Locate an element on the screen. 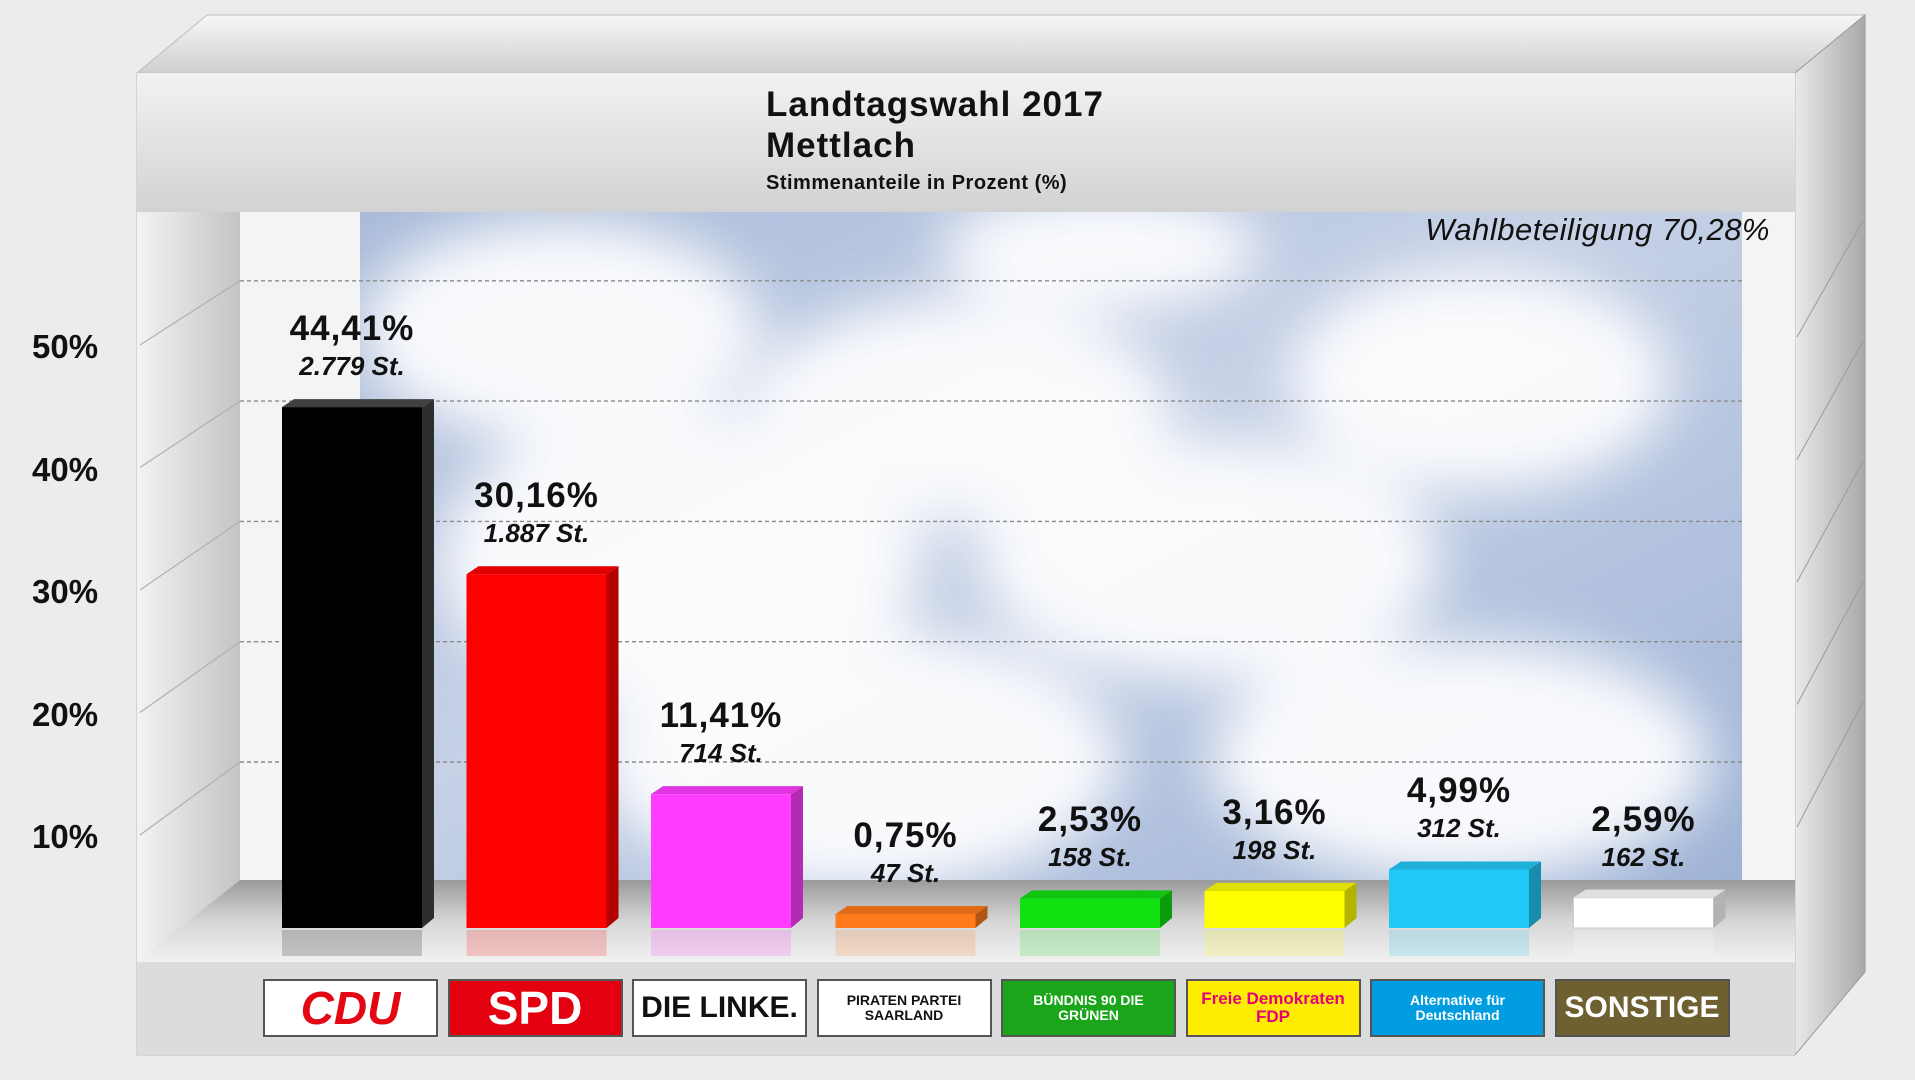  bar-value-label: 4,99% is located at coordinates (1459, 791).